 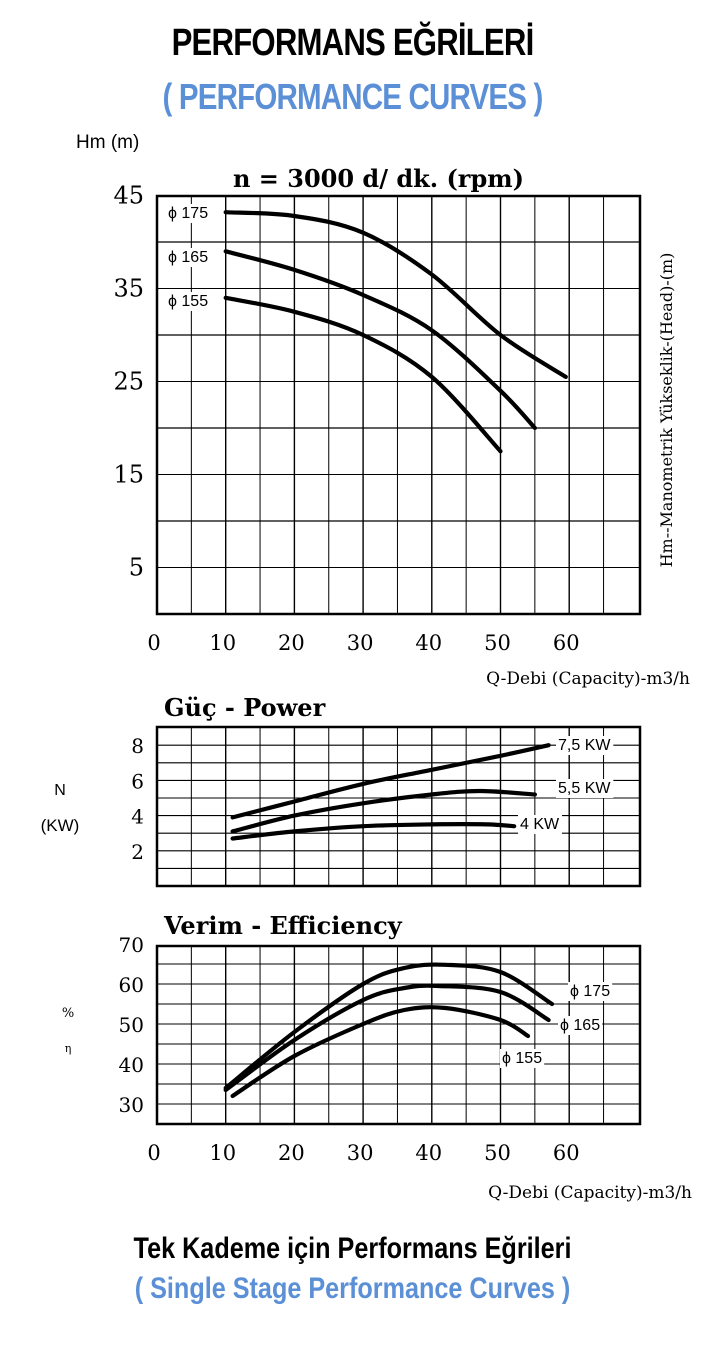 What do you see at coordinates (131, 985) in the screenshot?
I see `eff-y-tick-label: 60` at bounding box center [131, 985].